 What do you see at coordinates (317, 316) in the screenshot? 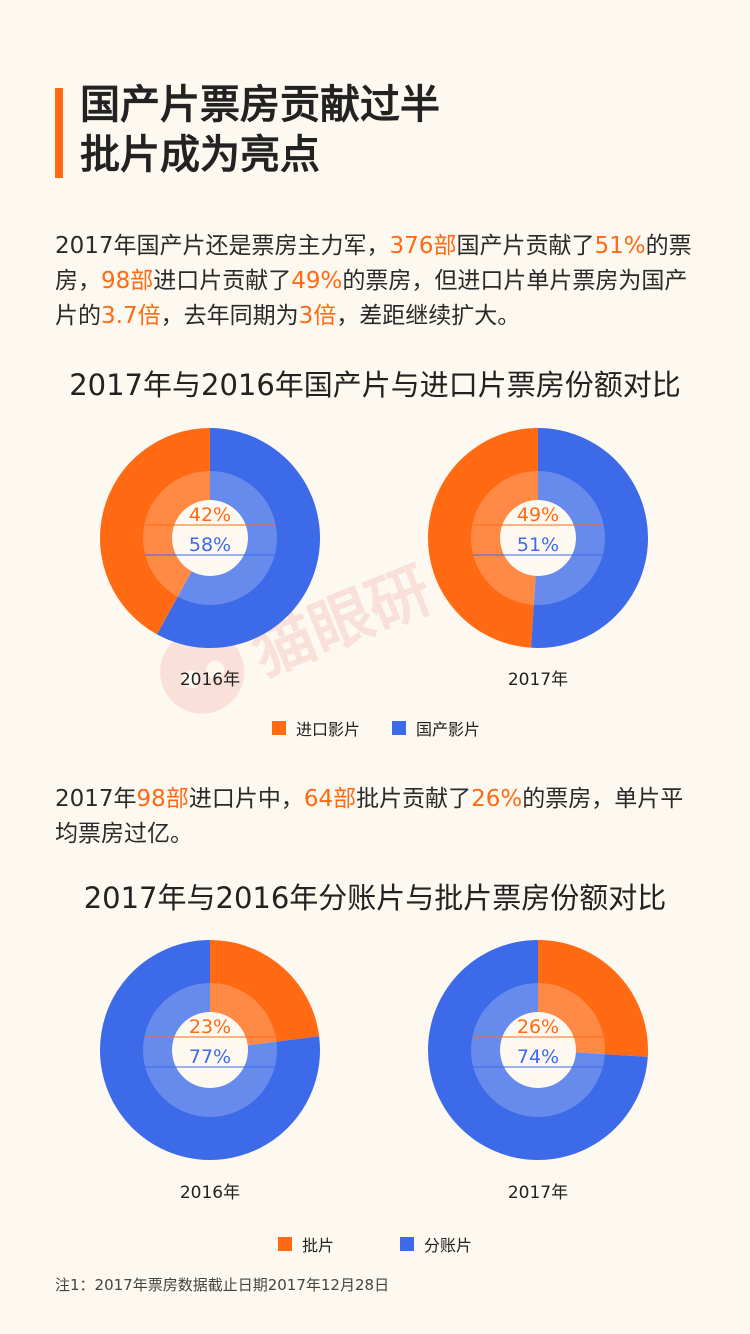
I see `highlight-figure: 3倍` at bounding box center [317, 316].